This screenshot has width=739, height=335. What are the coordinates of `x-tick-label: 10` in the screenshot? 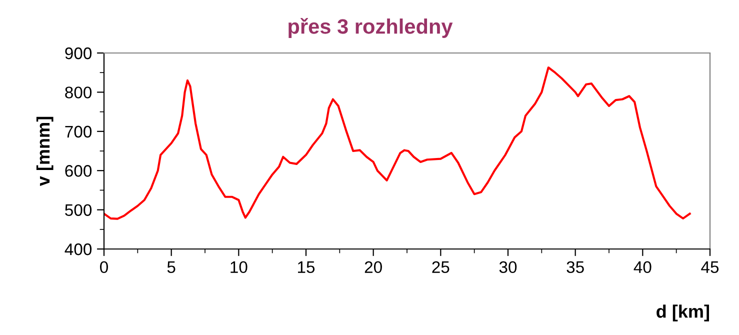 It's located at (239, 267).